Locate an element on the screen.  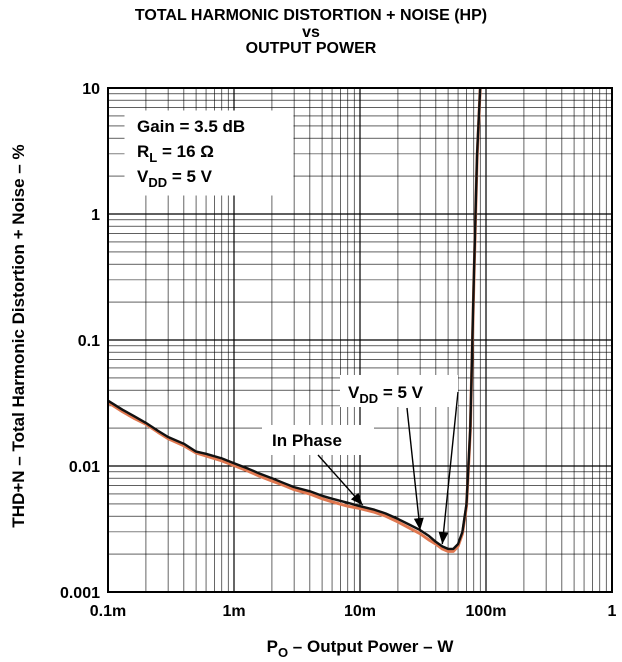
vdd-annotation: VDD = 5 V is located at coordinates (386, 394).